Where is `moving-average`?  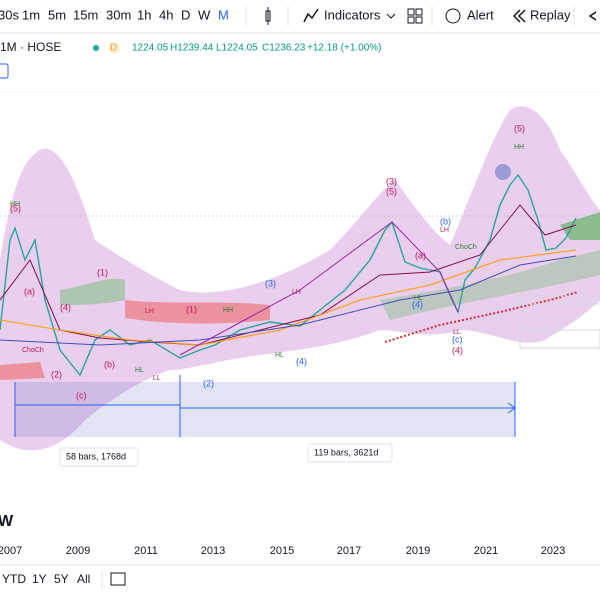 moving-average is located at coordinates (288, 300).